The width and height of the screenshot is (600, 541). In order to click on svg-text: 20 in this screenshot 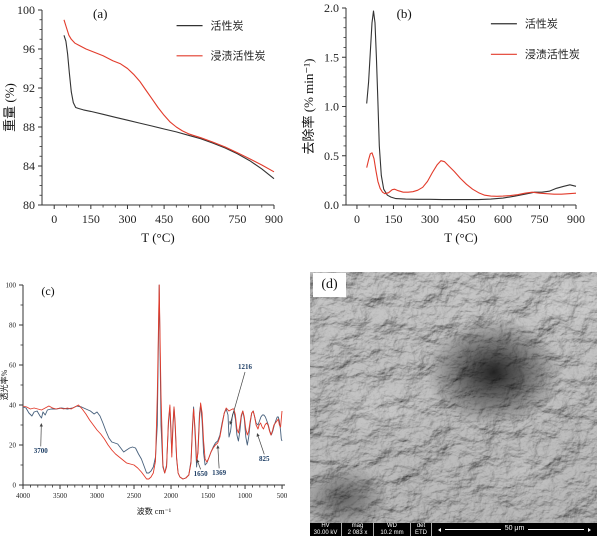, I will do `click(13, 445)`.